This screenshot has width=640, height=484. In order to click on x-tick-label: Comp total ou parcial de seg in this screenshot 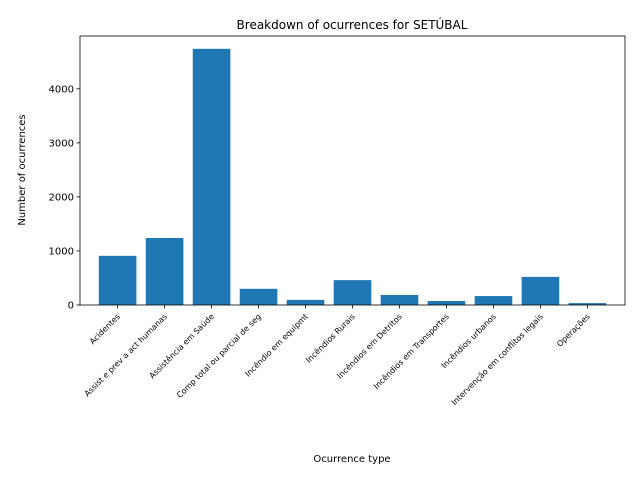, I will do `click(219, 356)`.